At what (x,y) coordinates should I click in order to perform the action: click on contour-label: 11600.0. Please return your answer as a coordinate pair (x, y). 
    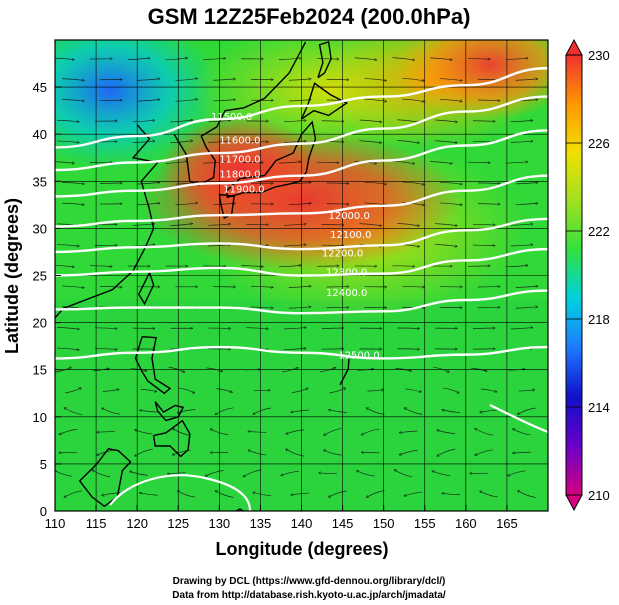
    Looking at the image, I should click on (239, 141).